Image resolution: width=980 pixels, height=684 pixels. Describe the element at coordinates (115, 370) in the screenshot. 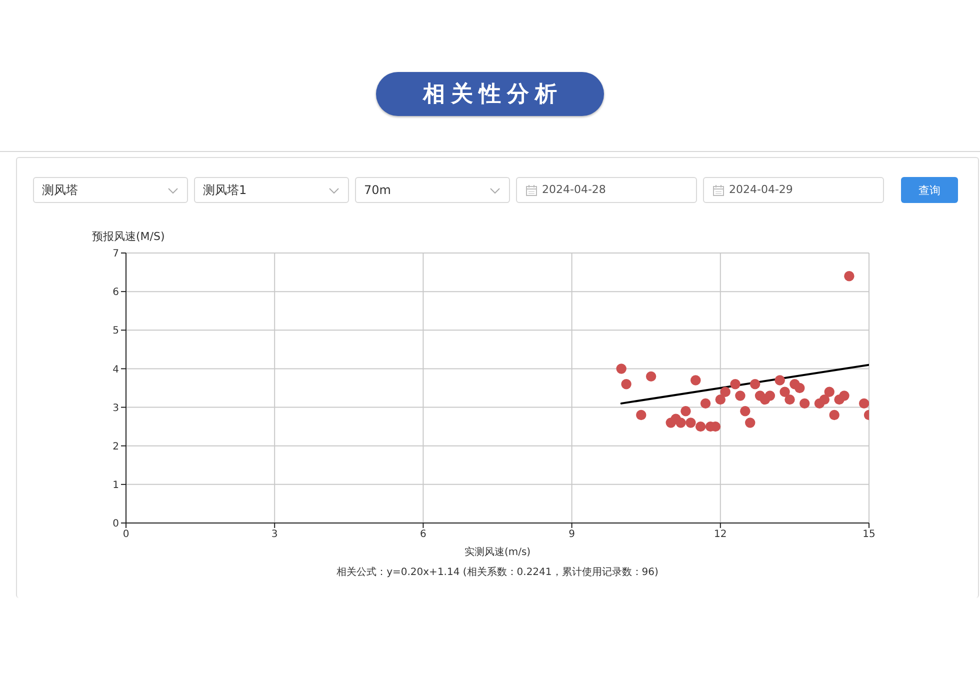

I see `y-tick-label: 4` at that location.